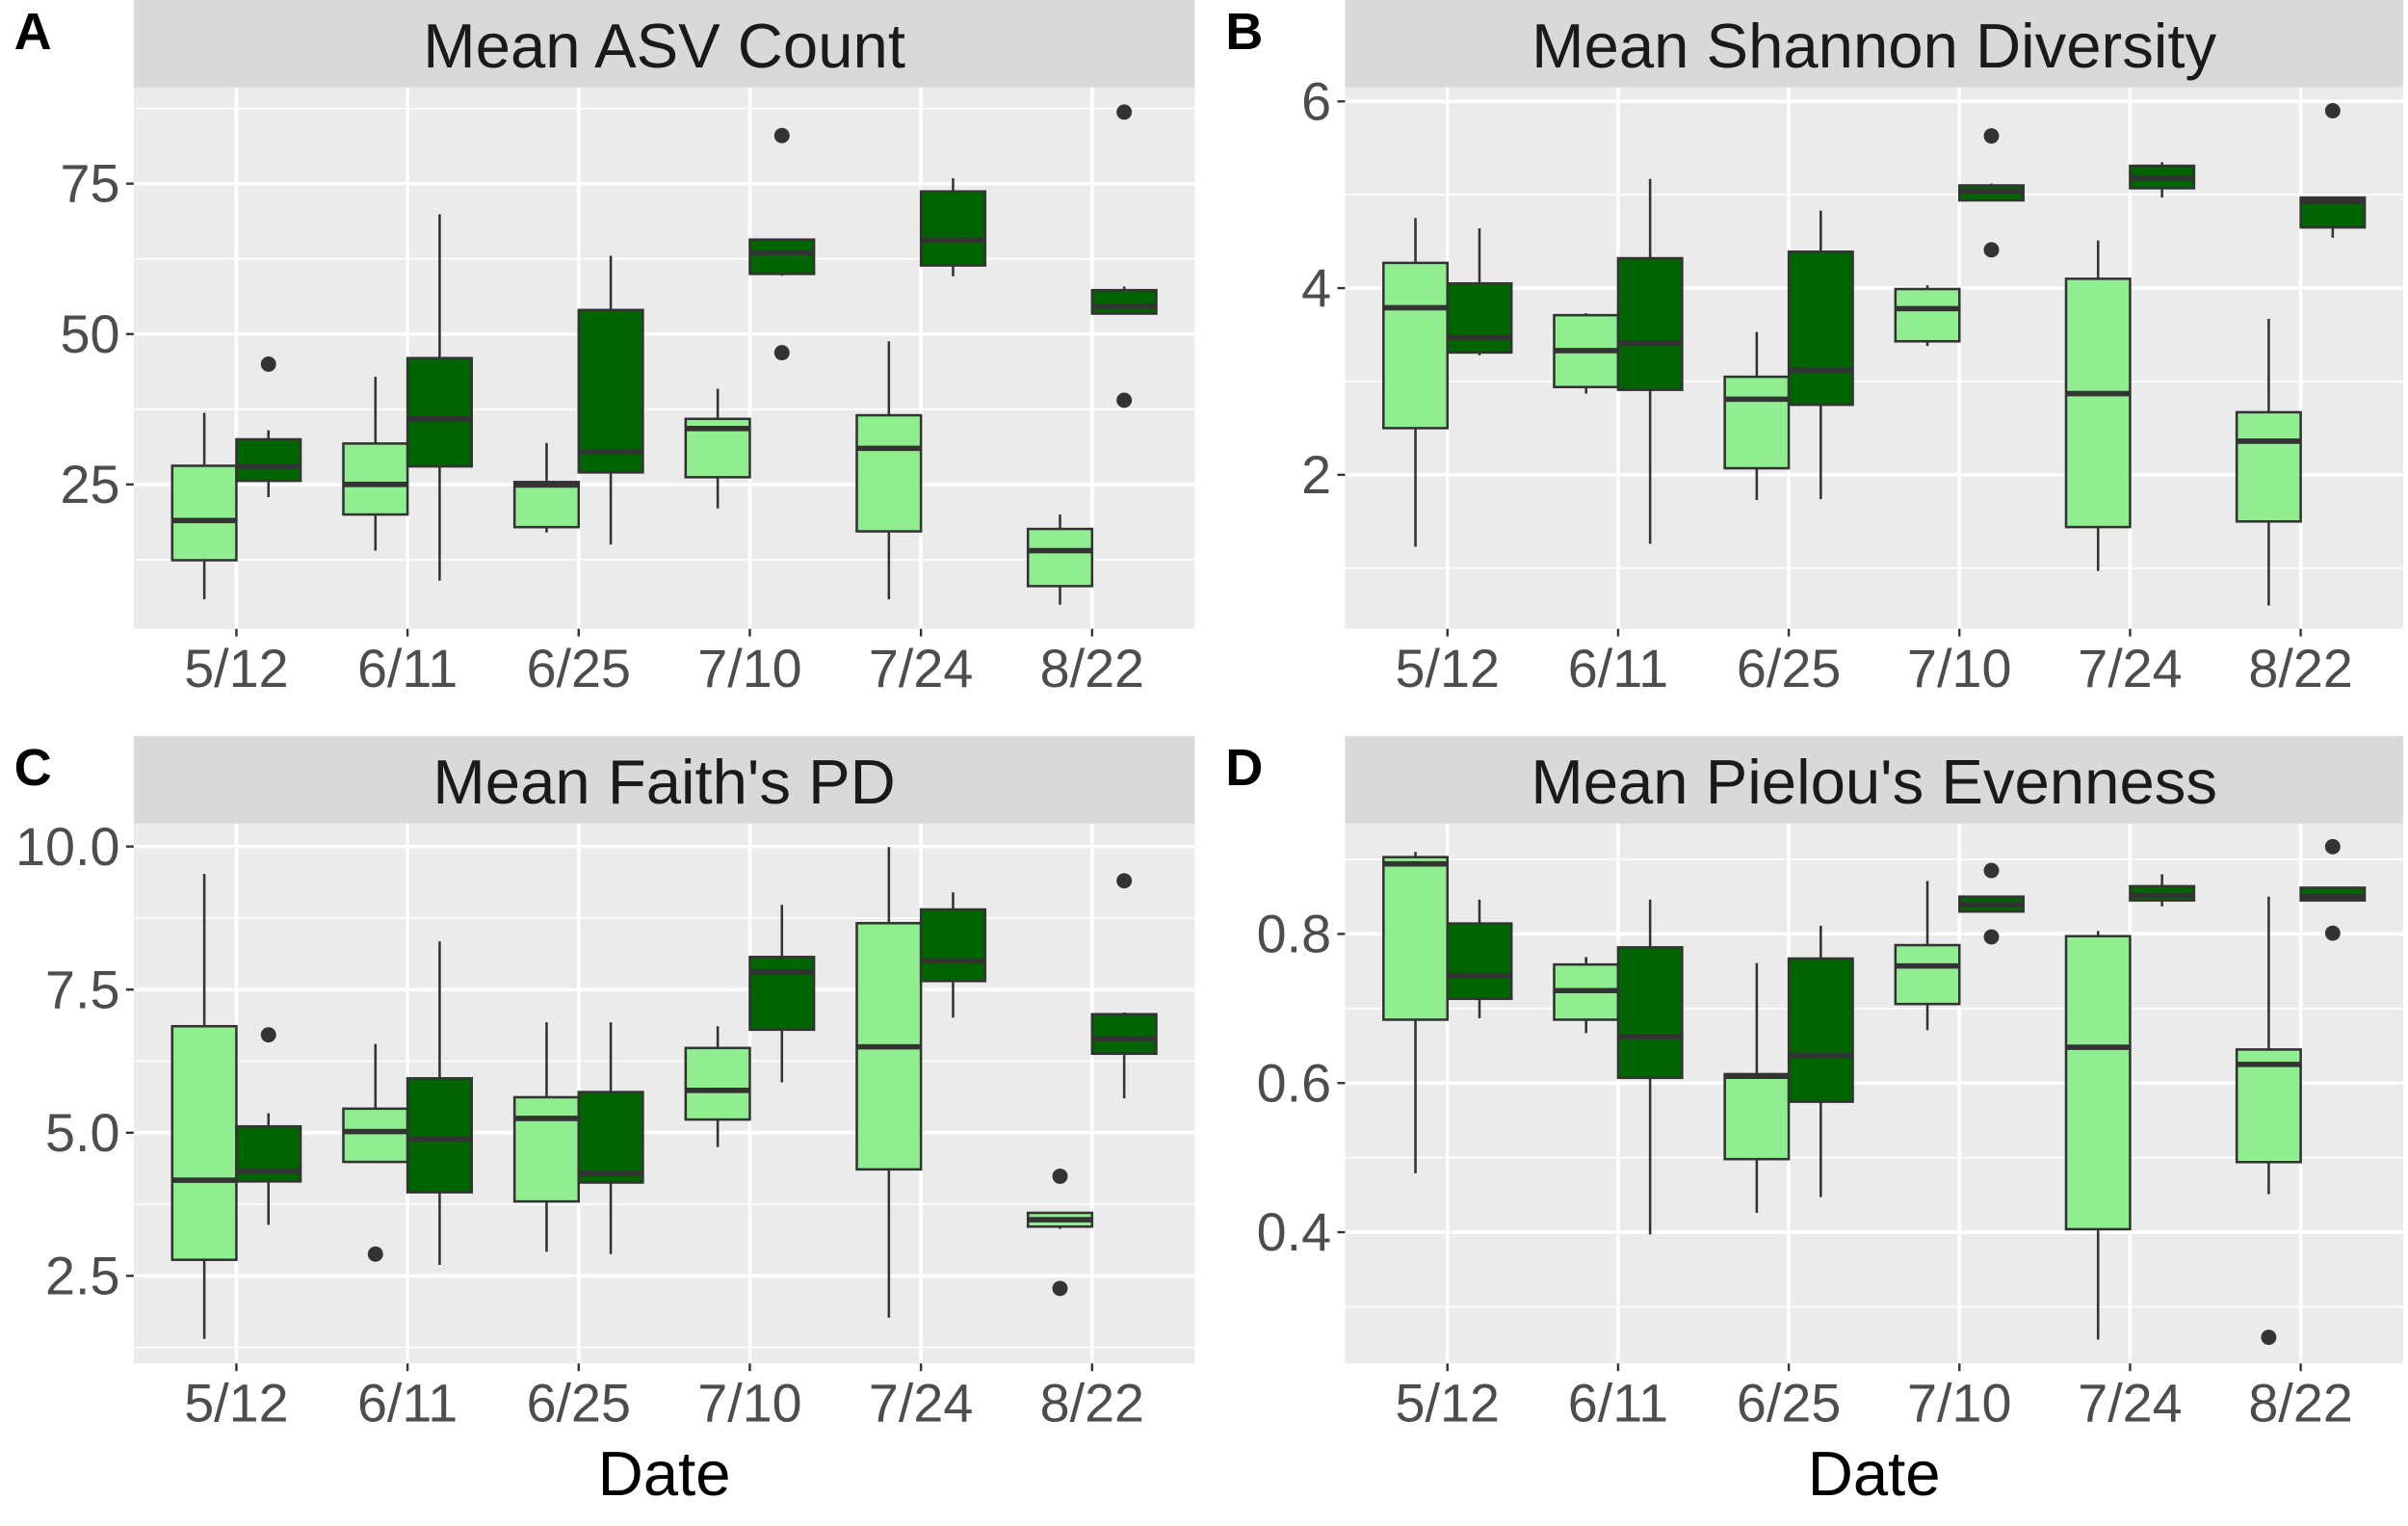 Image resolution: width=2408 pixels, height=1526 pixels. I want to click on y-tick-label: 0.6, so click(1294, 1083).